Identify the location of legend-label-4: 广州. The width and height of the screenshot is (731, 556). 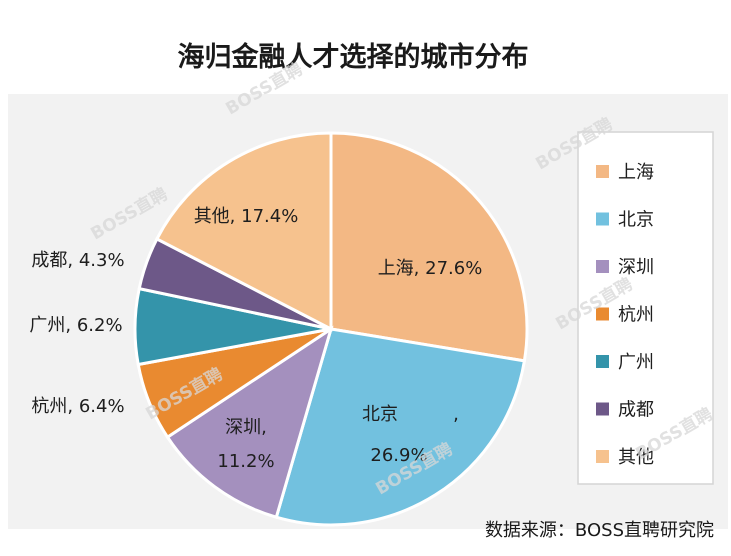
(636, 362).